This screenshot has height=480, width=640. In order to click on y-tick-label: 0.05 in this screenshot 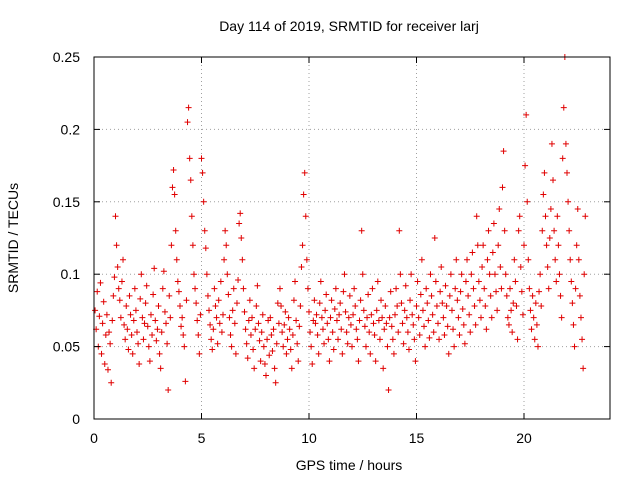, I will do `click(66, 347)`.